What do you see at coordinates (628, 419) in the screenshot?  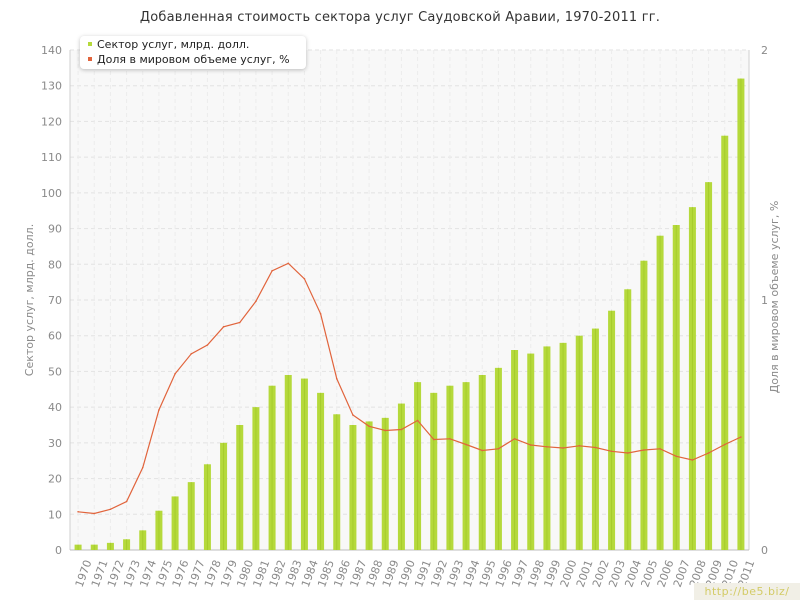 I see `bar-highlight-2004` at bounding box center [628, 419].